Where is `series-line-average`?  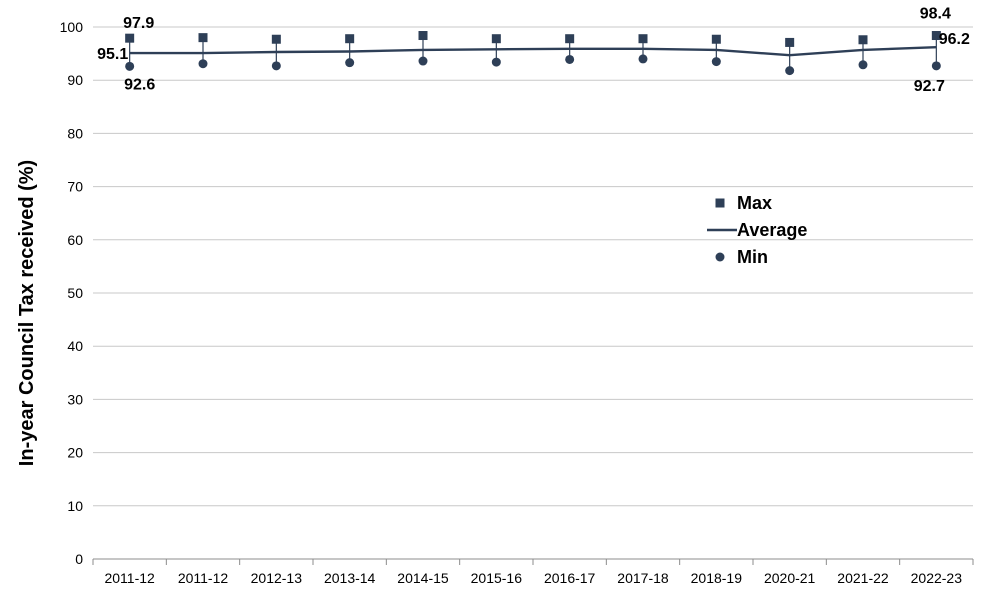 series-line-average is located at coordinates (533, 51).